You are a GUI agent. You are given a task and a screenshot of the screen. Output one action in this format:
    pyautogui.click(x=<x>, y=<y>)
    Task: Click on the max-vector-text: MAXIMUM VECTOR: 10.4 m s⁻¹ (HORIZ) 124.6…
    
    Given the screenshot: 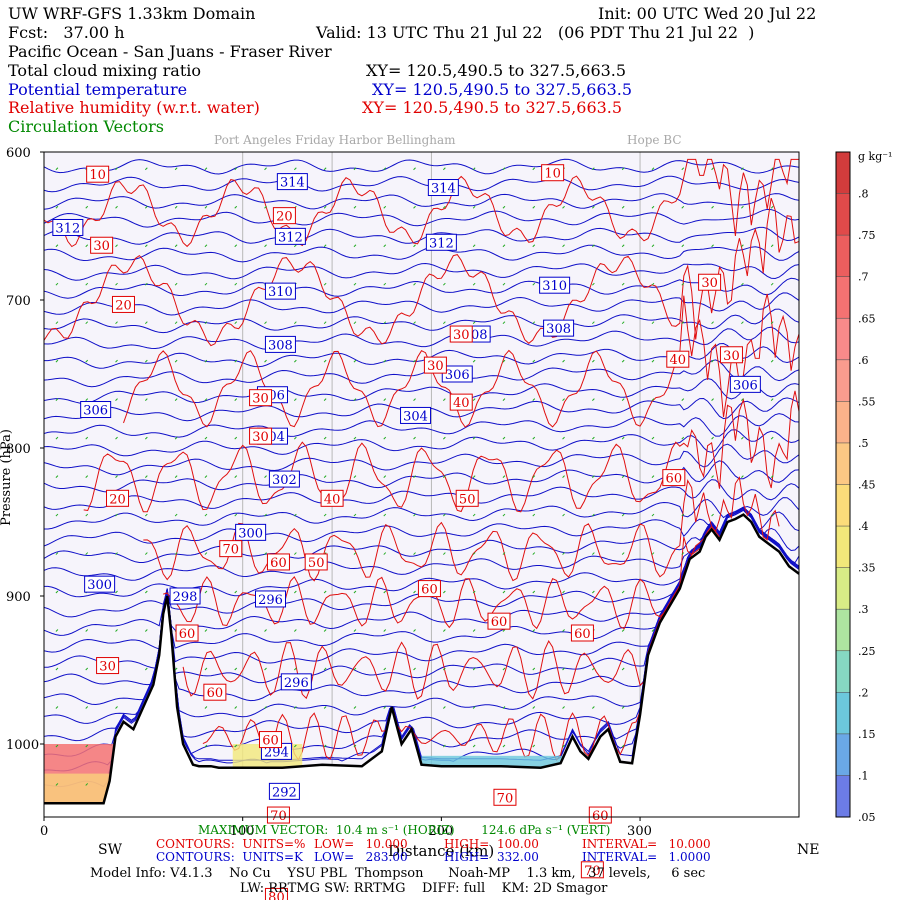 What is the action you would take?
    pyautogui.click(x=404, y=830)
    